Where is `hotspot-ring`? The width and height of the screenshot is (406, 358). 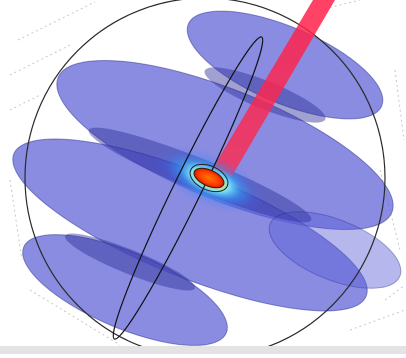 hotspot-ring is located at coordinates (209, 178).